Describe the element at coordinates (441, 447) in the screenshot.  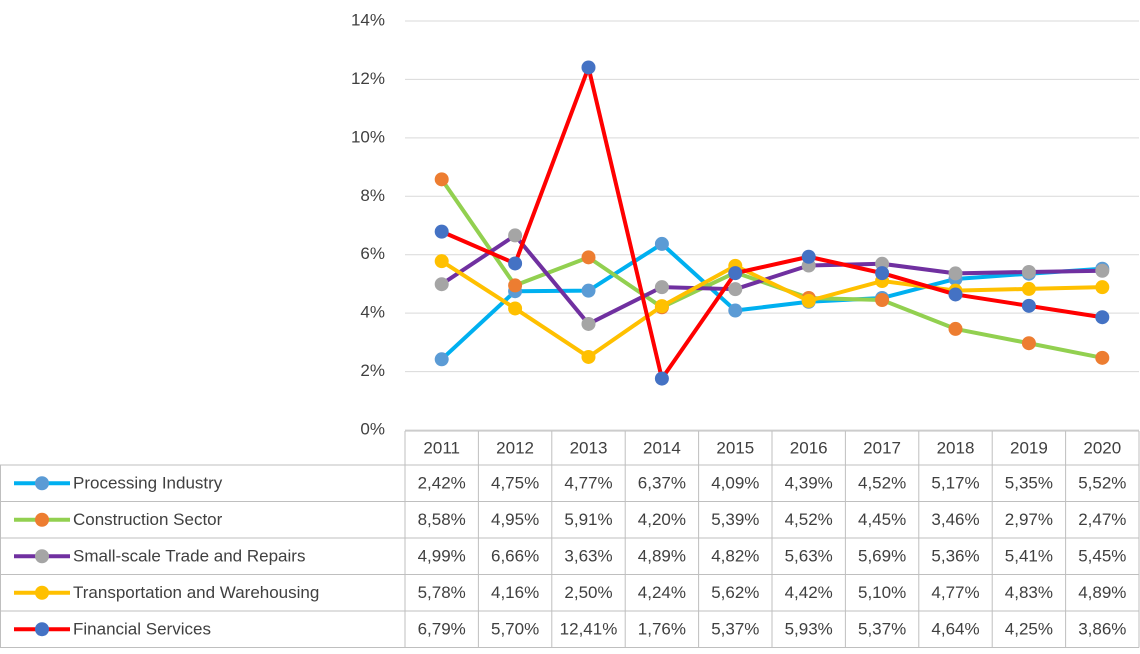
I see `x-tick-label: 2011` at that location.